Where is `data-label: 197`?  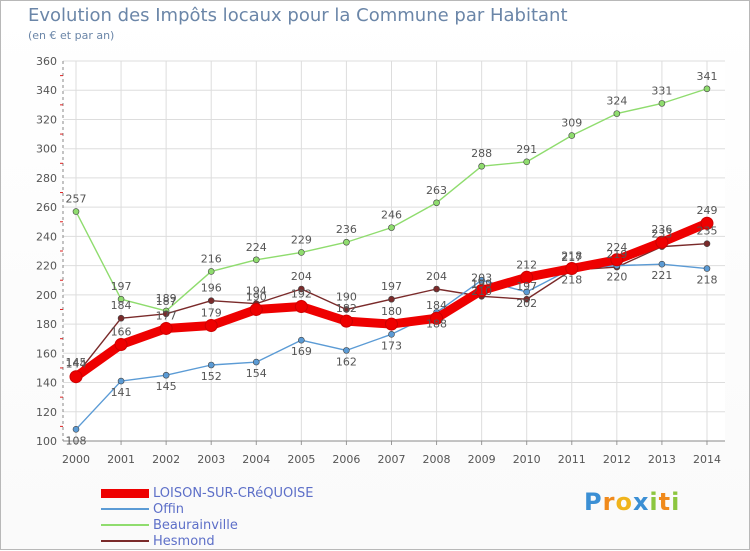
data-label: 197 is located at coordinates (526, 286).